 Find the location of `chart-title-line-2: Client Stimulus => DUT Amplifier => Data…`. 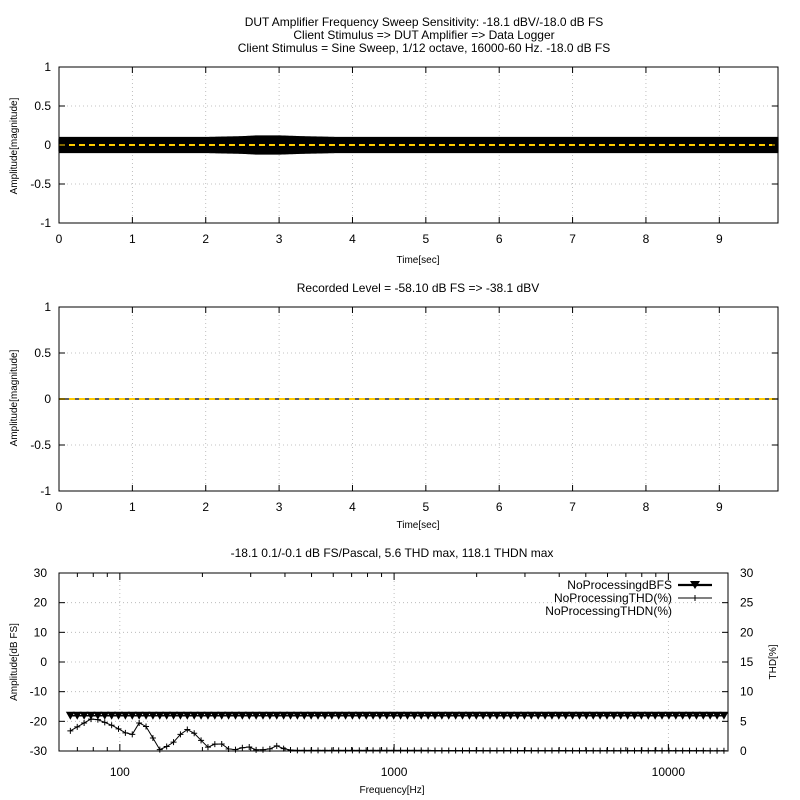

chart-title-line-2: Client Stimulus => DUT Amplifier => Data… is located at coordinates (423, 35).